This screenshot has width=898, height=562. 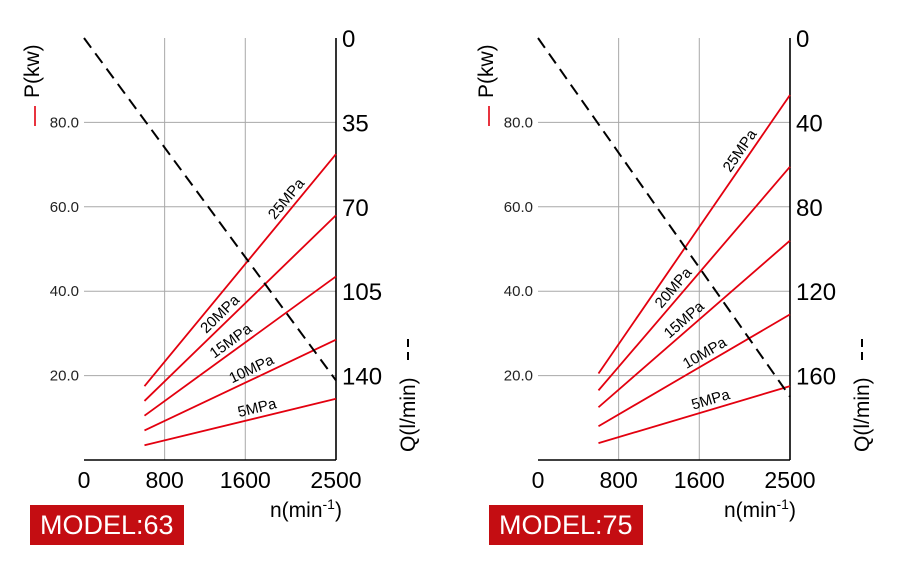 I want to click on q-axis-tick-label: 140, so click(x=362, y=377).